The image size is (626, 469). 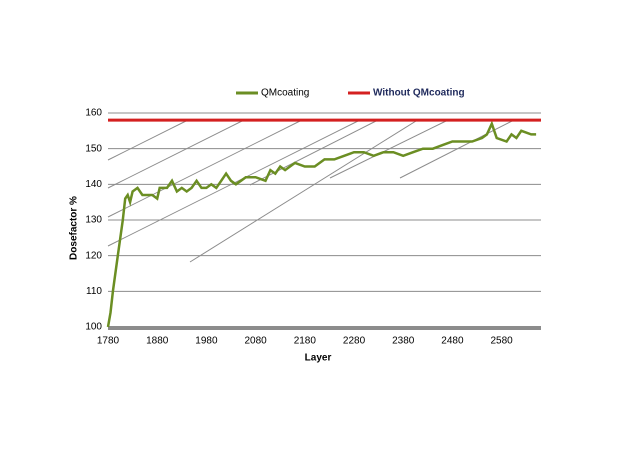 What do you see at coordinates (93, 148) in the screenshot?
I see `y-tick-label: 150` at bounding box center [93, 148].